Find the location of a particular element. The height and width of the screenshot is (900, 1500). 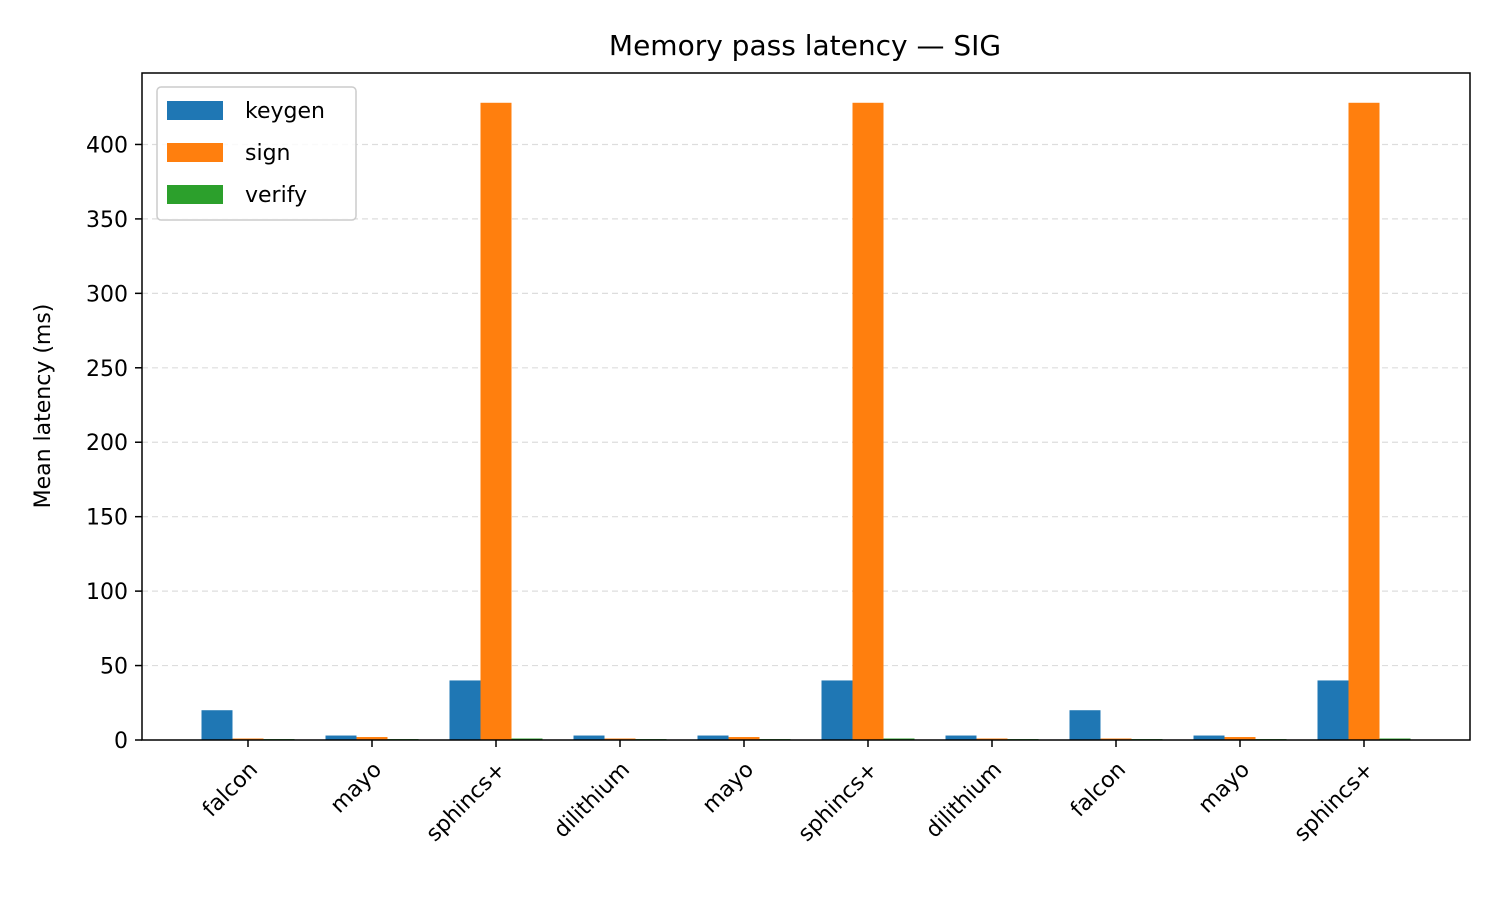

y-tick-label: 50 is located at coordinates (114, 667).